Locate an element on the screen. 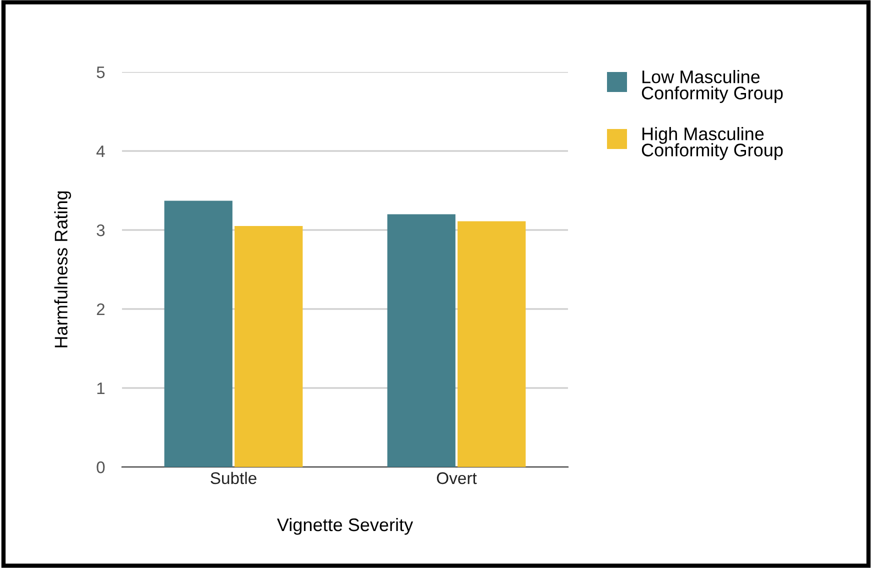 The width and height of the screenshot is (872, 568). y-tick-label: 5 is located at coordinates (100, 72).